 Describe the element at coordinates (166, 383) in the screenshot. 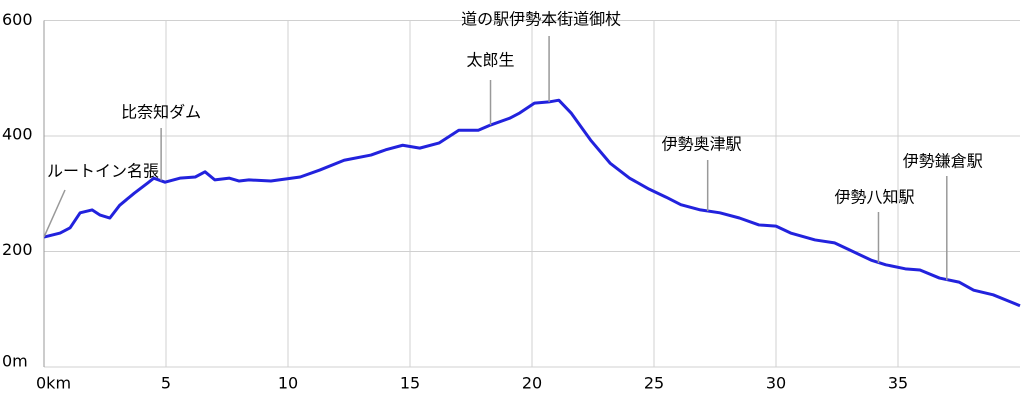

I see `x-tick-label: 5` at that location.